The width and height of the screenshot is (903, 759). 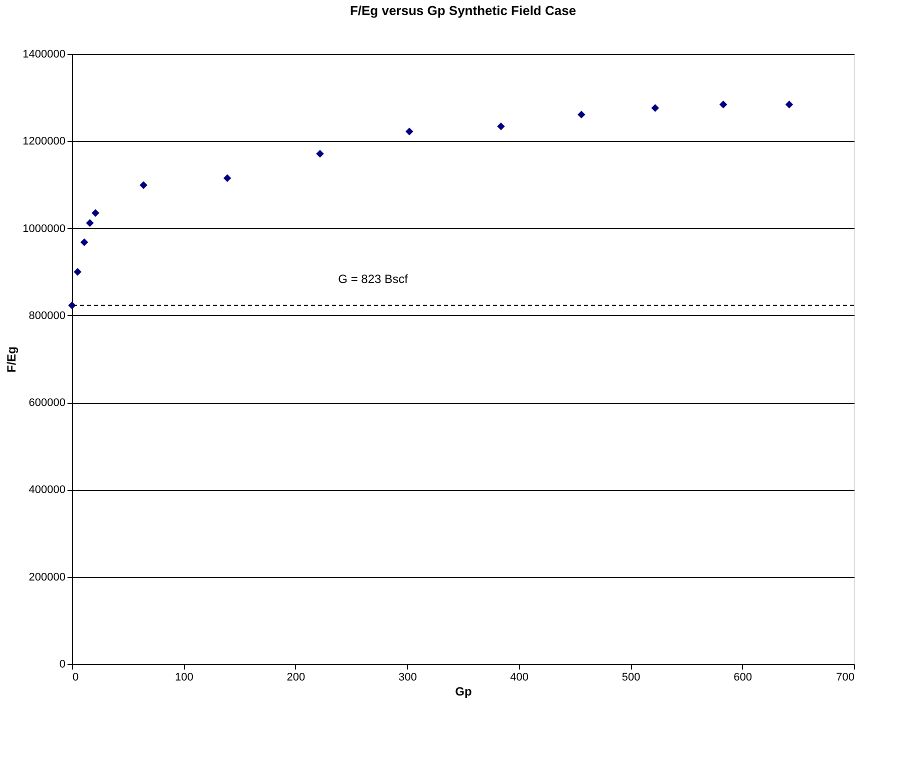 What do you see at coordinates (631, 678) in the screenshot?
I see `x-tick-label: 500` at bounding box center [631, 678].